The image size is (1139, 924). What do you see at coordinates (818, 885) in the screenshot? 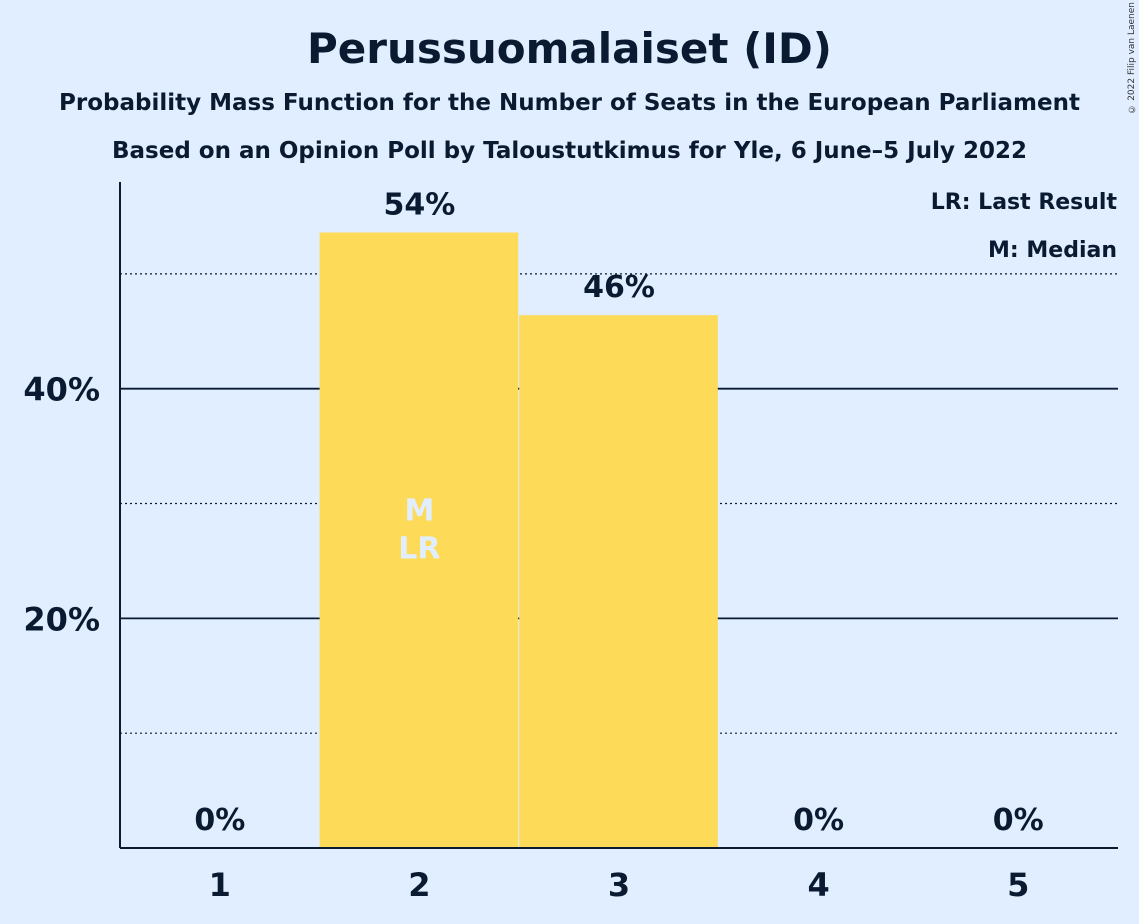
I see `x-tick-label: 4` at bounding box center [818, 885].